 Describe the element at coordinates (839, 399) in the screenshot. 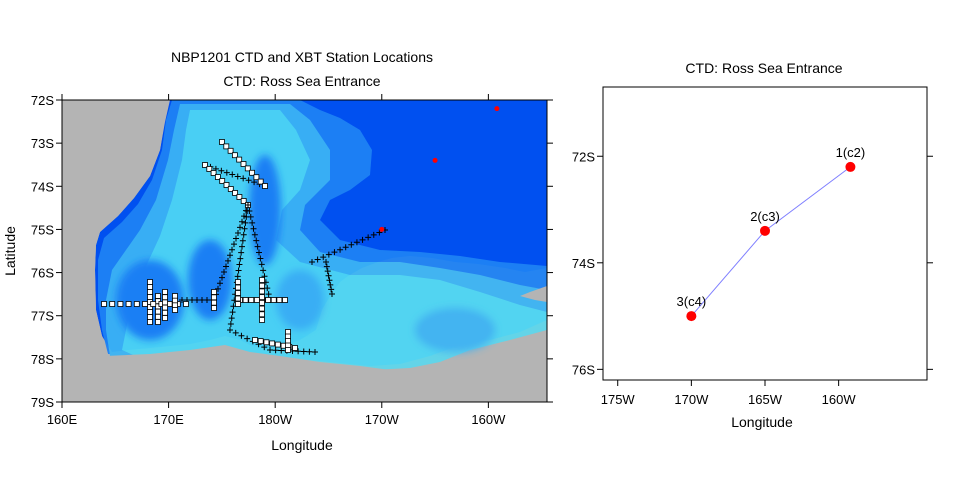

I see `zoom-x-tick-label: 160W` at that location.